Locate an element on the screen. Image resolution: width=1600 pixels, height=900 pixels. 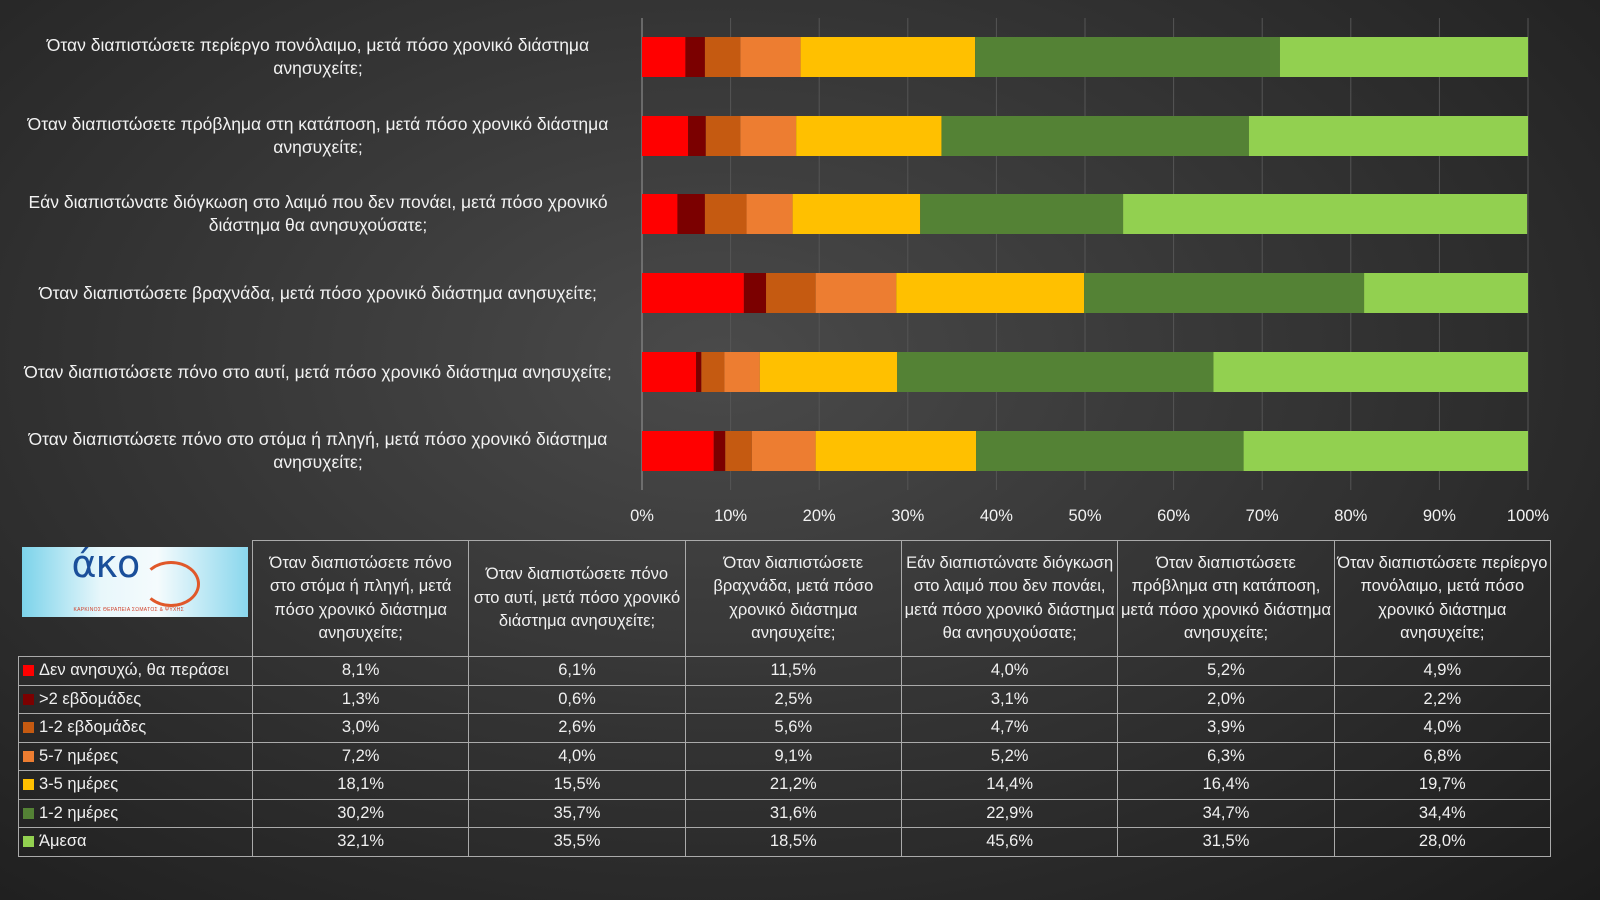
table-cell: 5,6% is located at coordinates (793, 728).